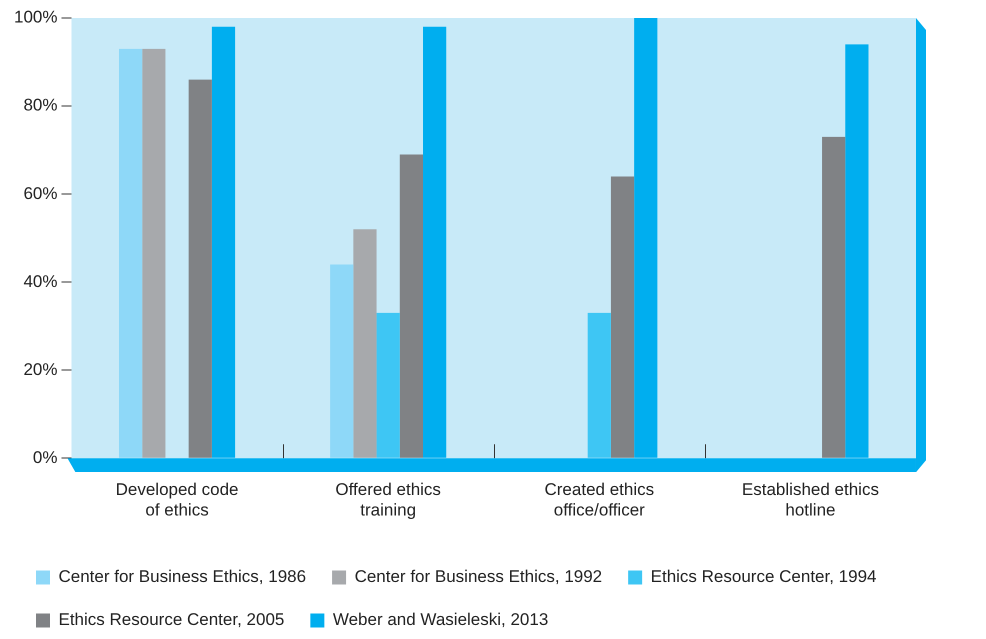 This screenshot has width=986, height=639. I want to click on y-tick-label: 80%, so click(40, 105).